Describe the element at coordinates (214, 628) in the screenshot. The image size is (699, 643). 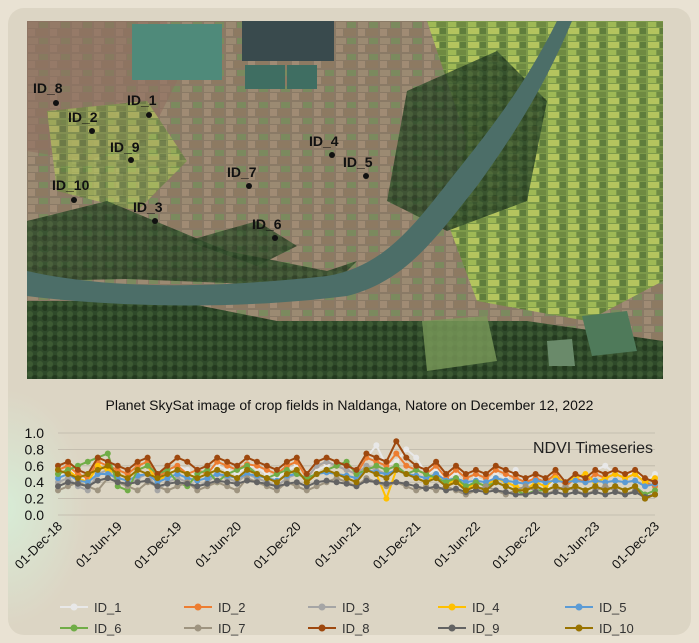
I see `legend-item-id-7: ID_7` at that location.